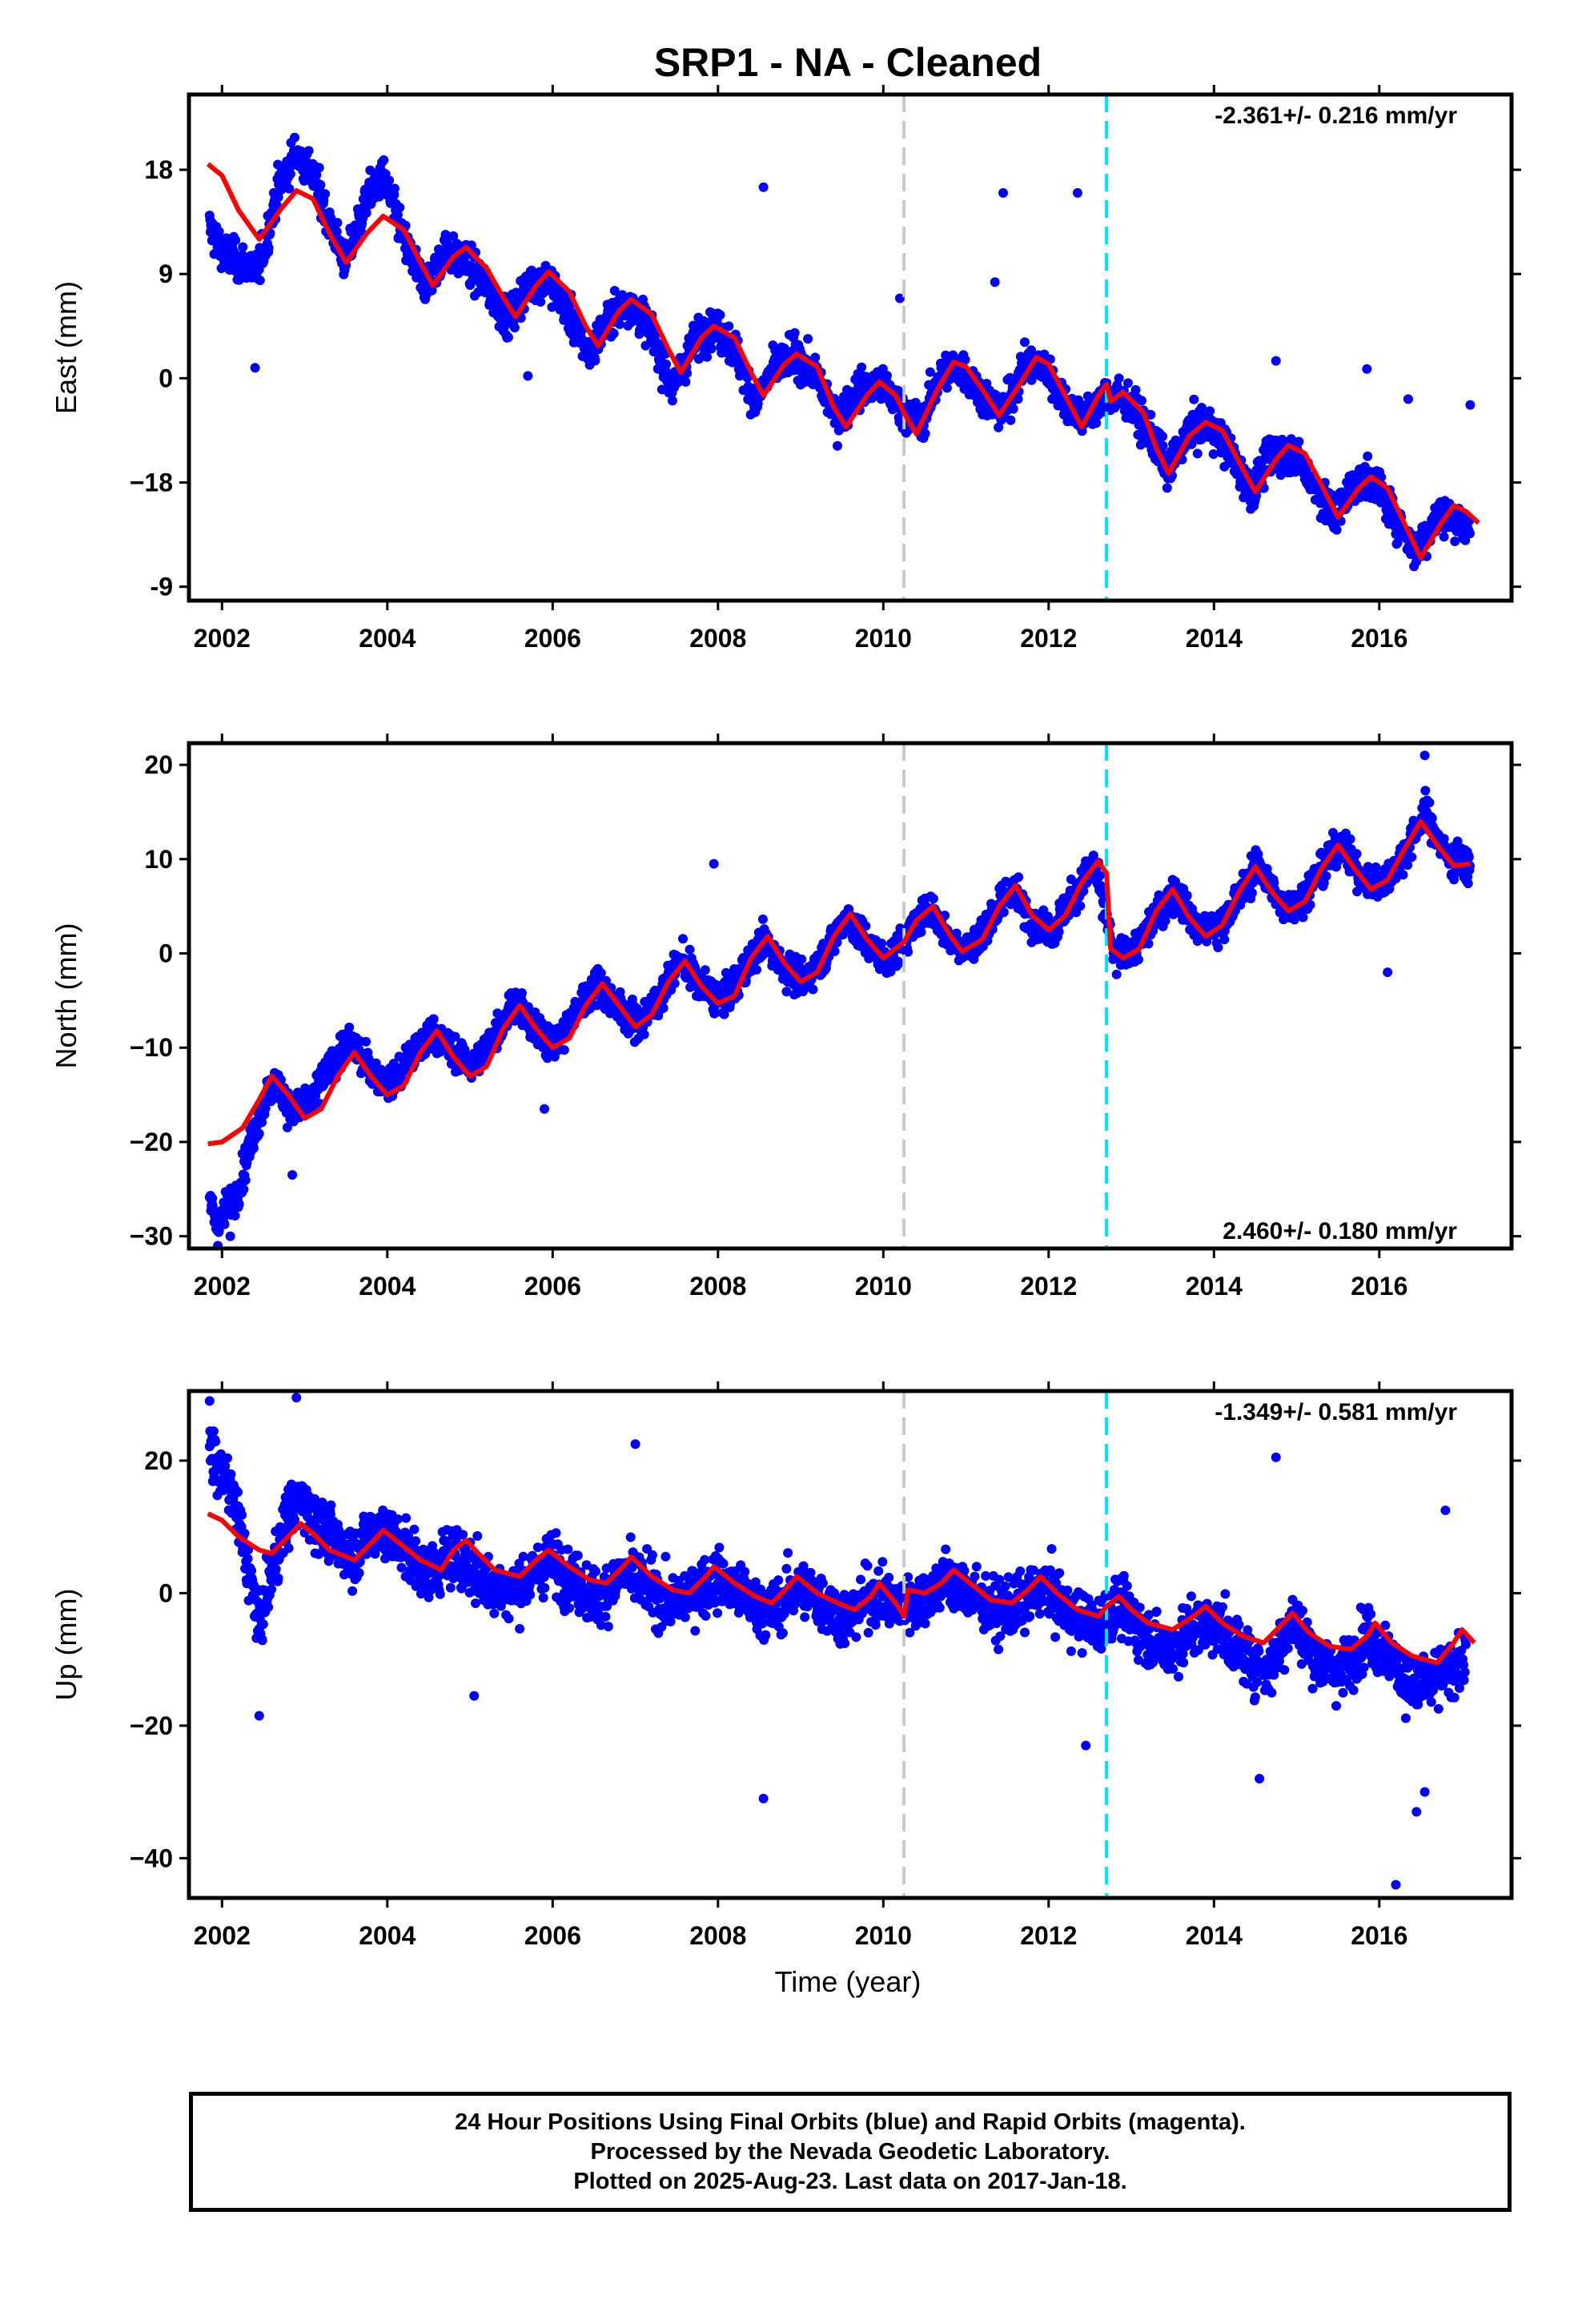 This screenshot has width=1582, height=2324. What do you see at coordinates (66, 996) in the screenshot?
I see `north-y-axis-label: North (mm)` at bounding box center [66, 996].